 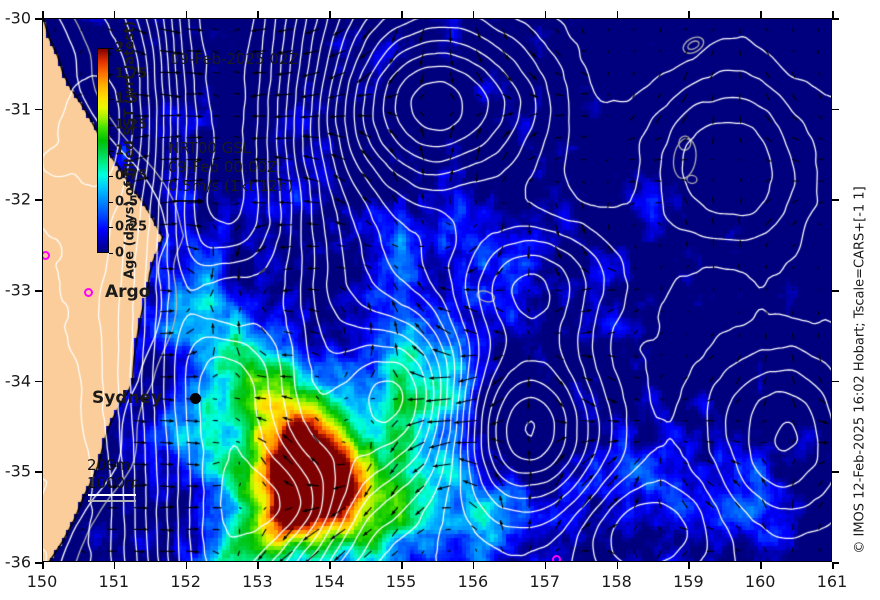 What do you see at coordinates (103, 150) in the screenshot?
I see `colorbar-gradient` at bounding box center [103, 150].